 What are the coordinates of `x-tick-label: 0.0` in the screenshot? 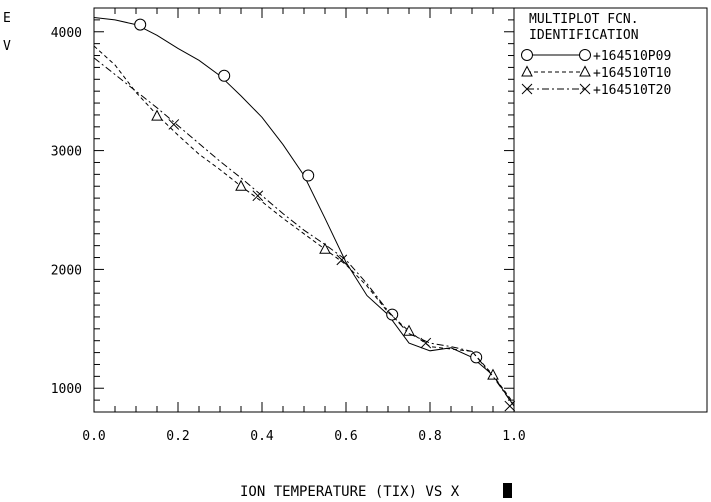 It's located at (93, 436).